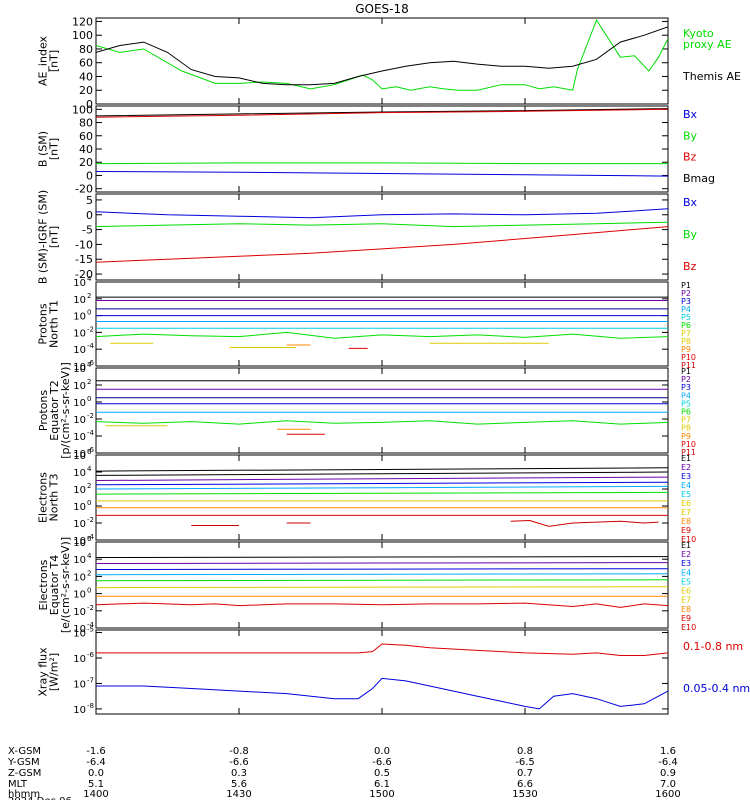 The height and width of the screenshot is (800, 750). Describe the element at coordinates (239, 784) in the screenshot. I see `footer-value: 5.6` at that location.